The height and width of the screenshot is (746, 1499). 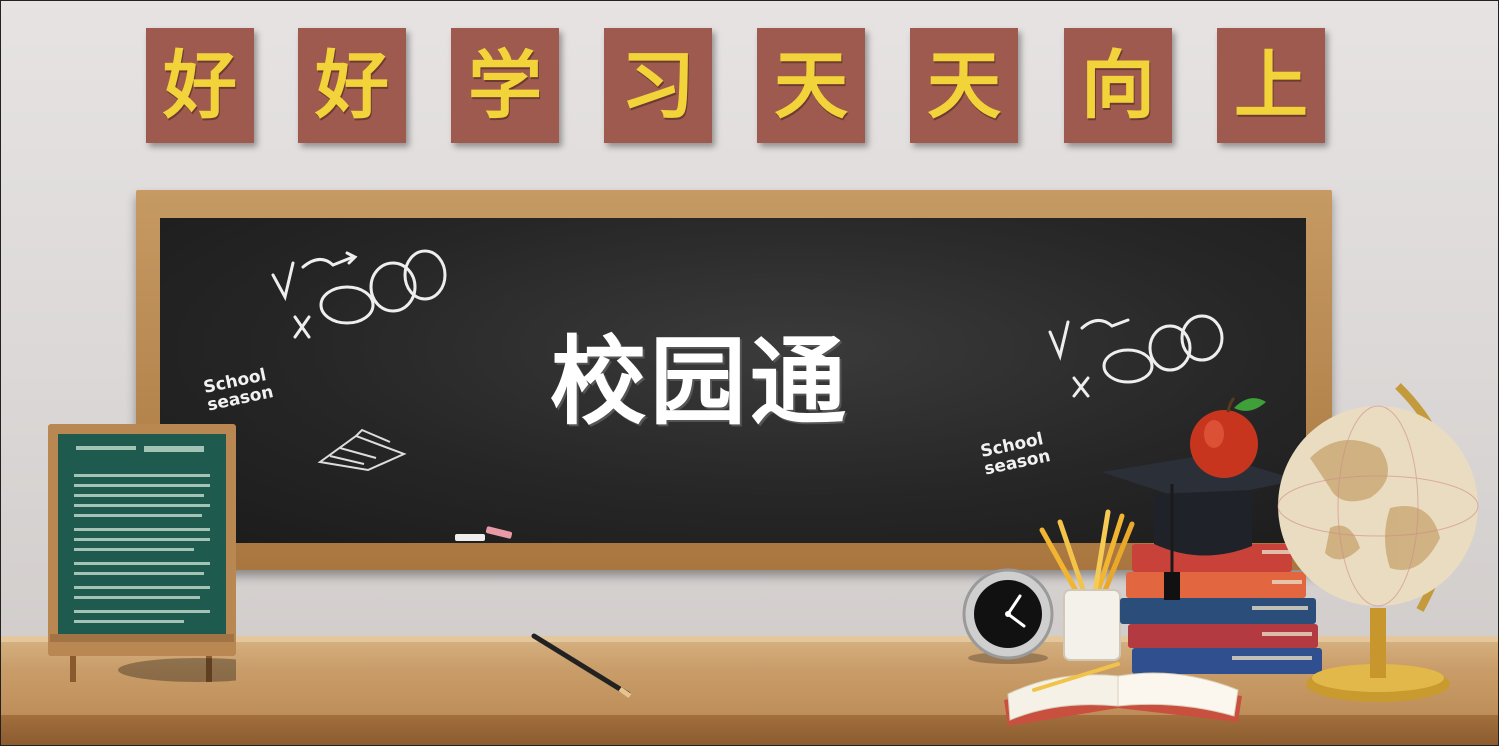 What do you see at coordinates (470, 537) in the screenshot?
I see `chalk-stick` at bounding box center [470, 537].